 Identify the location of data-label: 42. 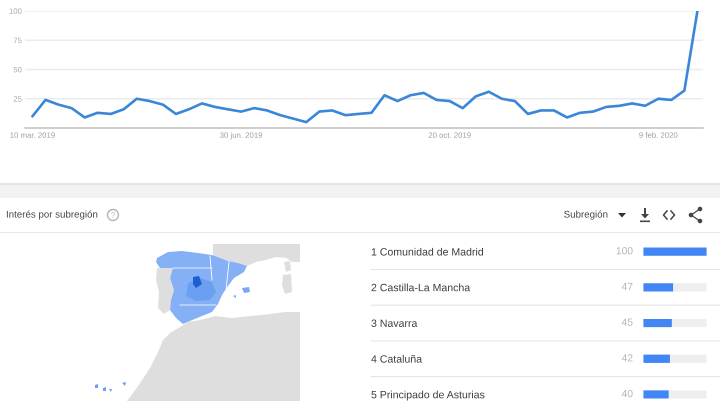
(627, 358).